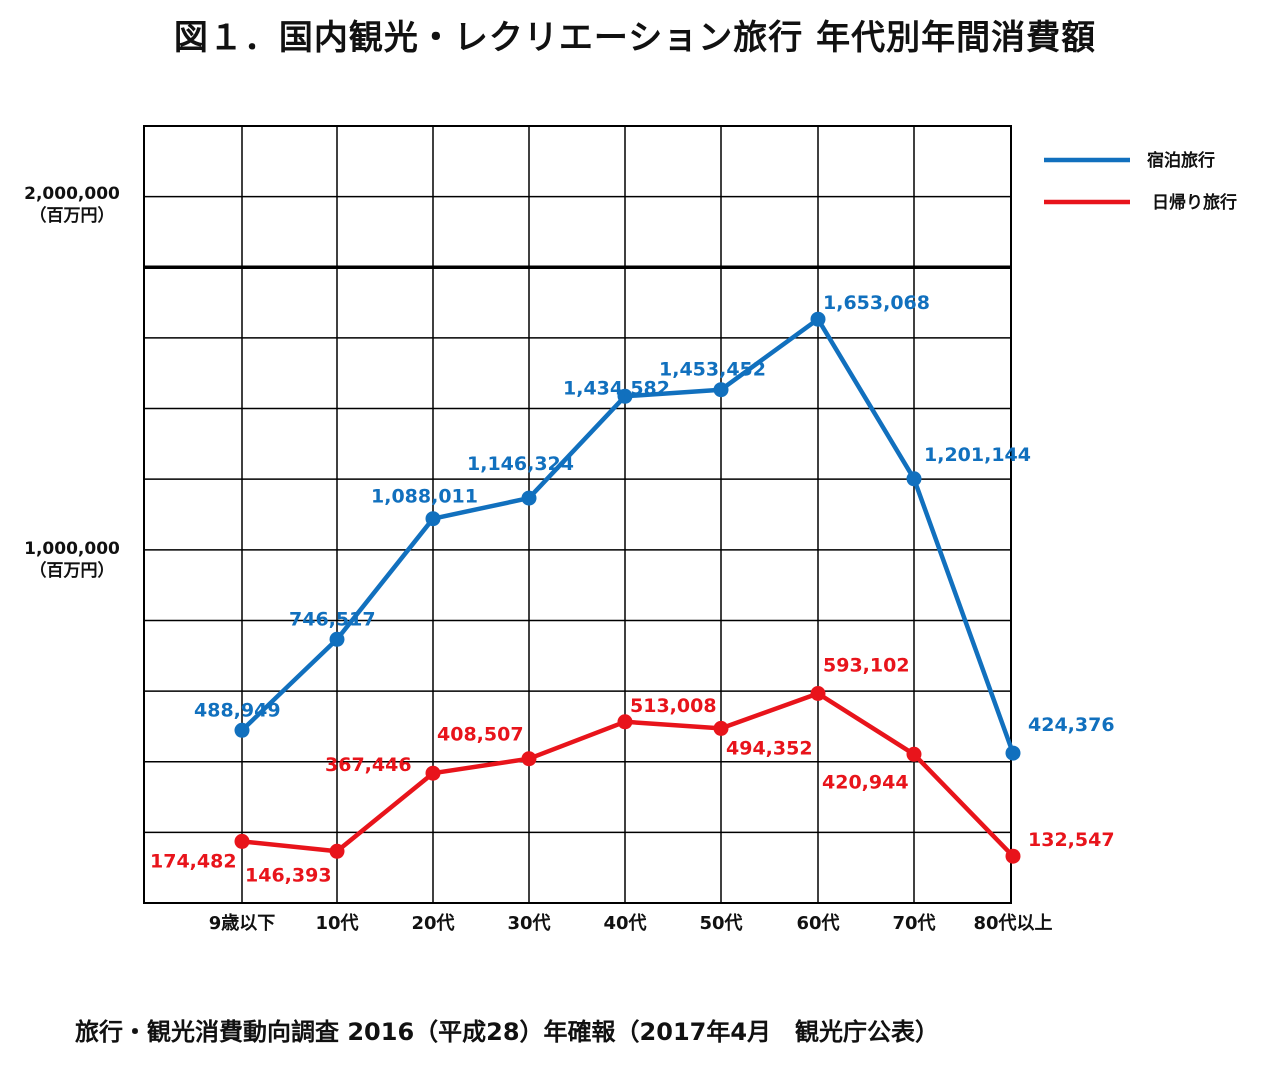  Describe the element at coordinates (1194, 202) in the screenshot. I see `legend-label: 日帰り旅行` at that location.